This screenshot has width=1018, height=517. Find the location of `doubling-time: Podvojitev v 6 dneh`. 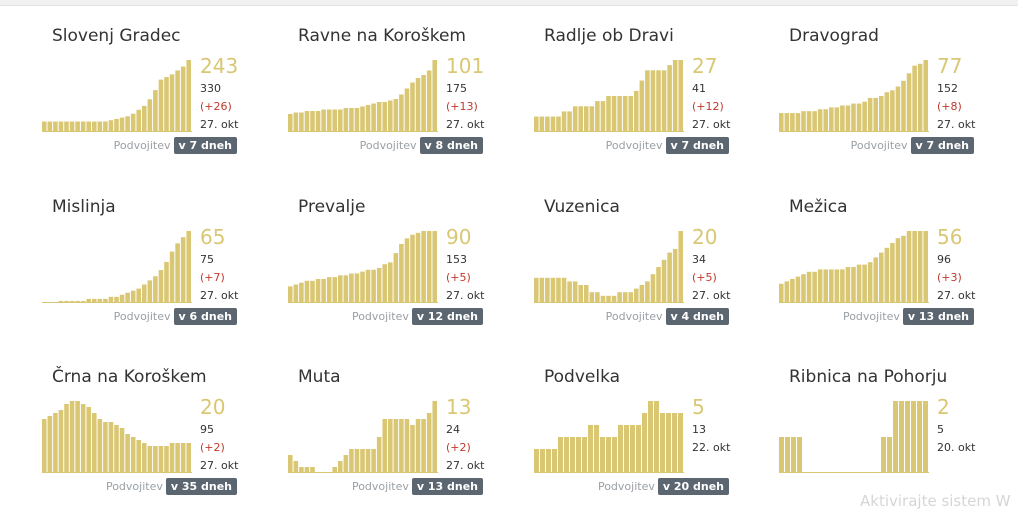

doubling-time: Podvojitev v 6 dneh is located at coordinates (175, 316).